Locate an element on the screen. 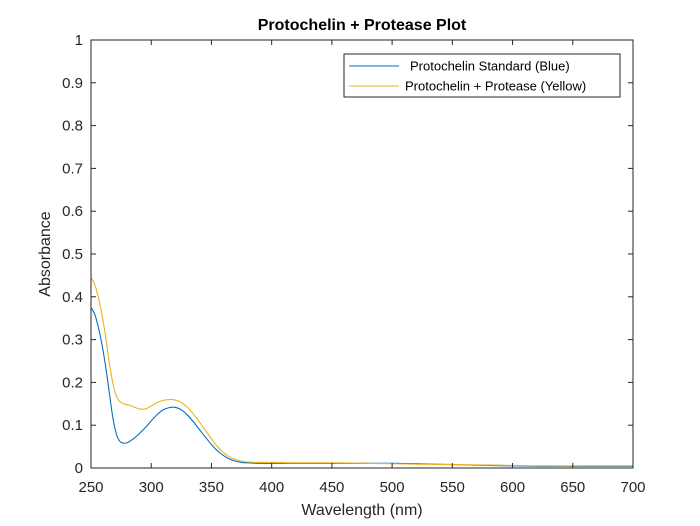 The image size is (700, 526). x-tick-label: 300 is located at coordinates (151, 487).